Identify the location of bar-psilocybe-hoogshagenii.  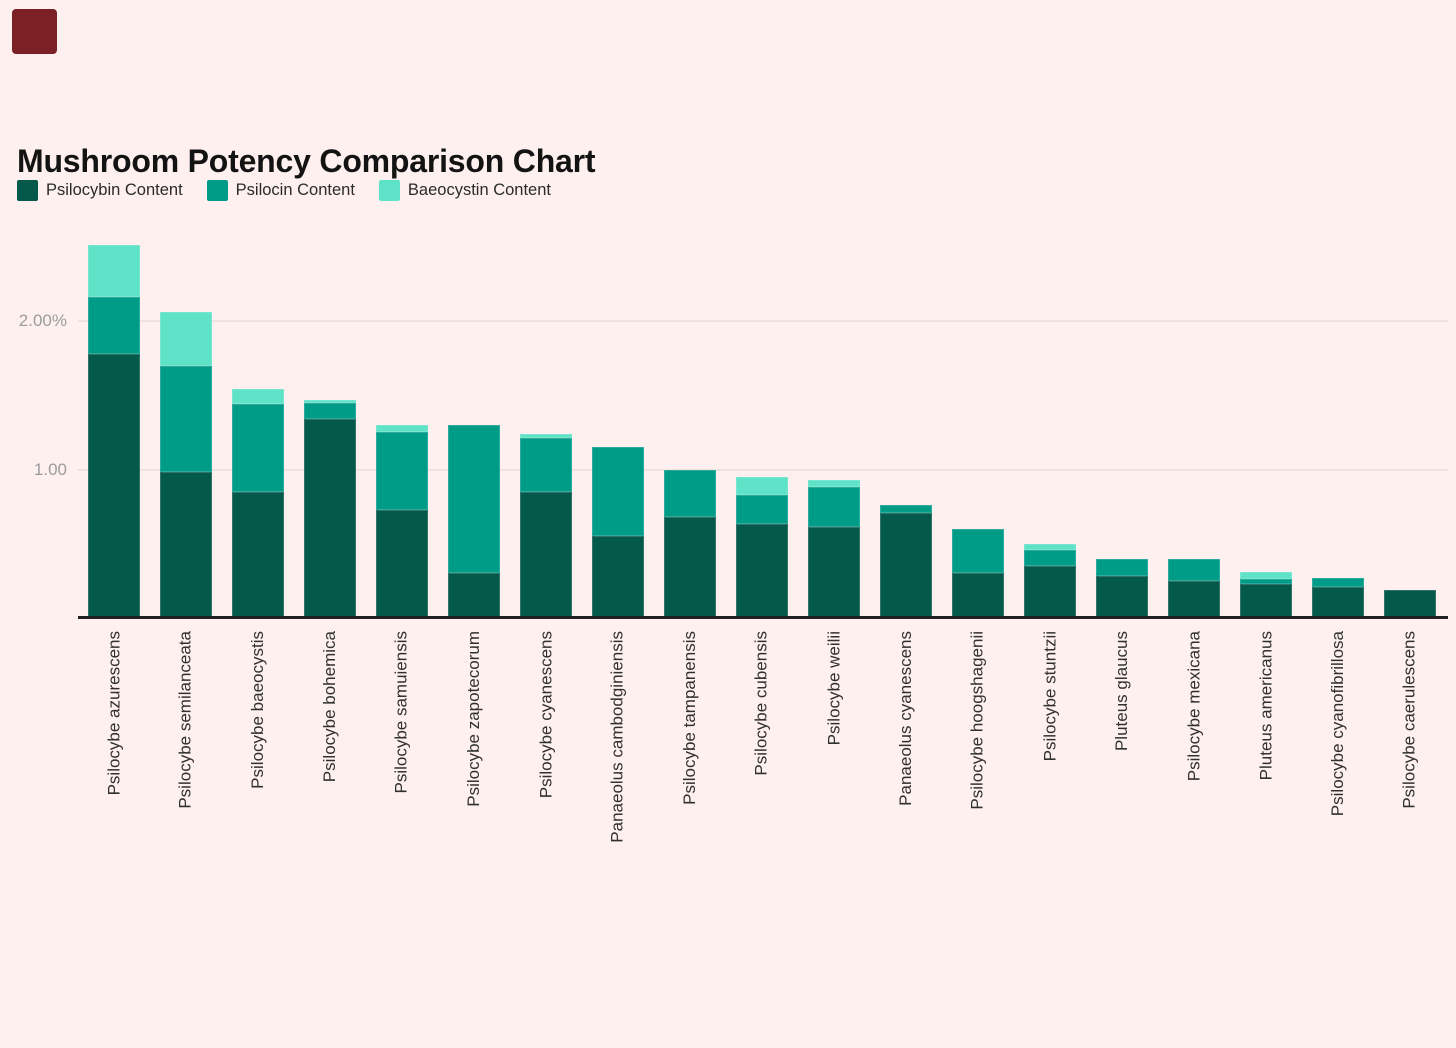
(978, 573).